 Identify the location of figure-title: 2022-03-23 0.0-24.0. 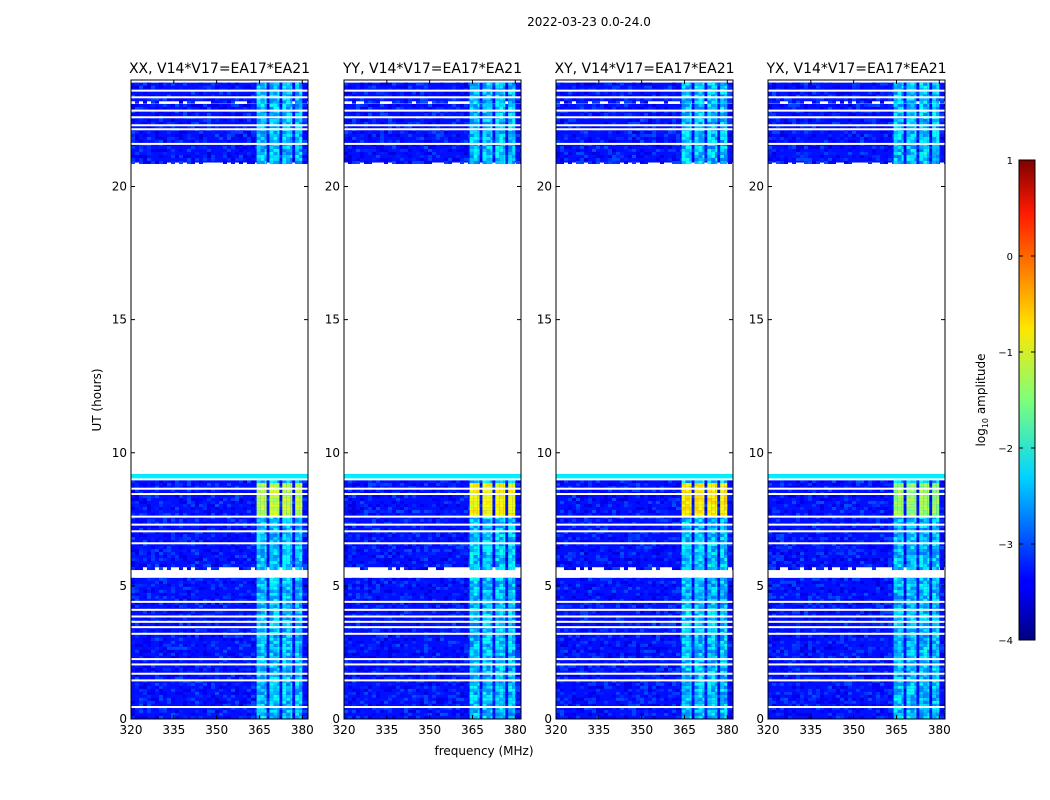
(589, 22).